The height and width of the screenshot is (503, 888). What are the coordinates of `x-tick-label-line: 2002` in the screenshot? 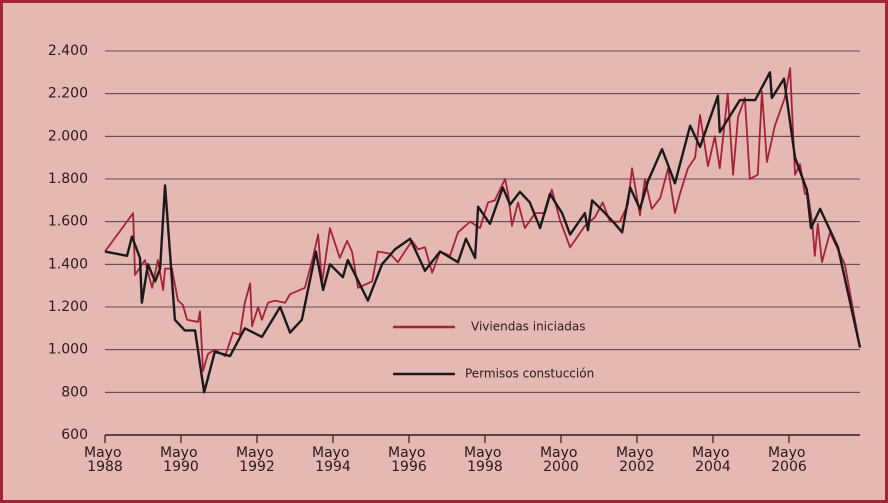 It's located at (637, 467).